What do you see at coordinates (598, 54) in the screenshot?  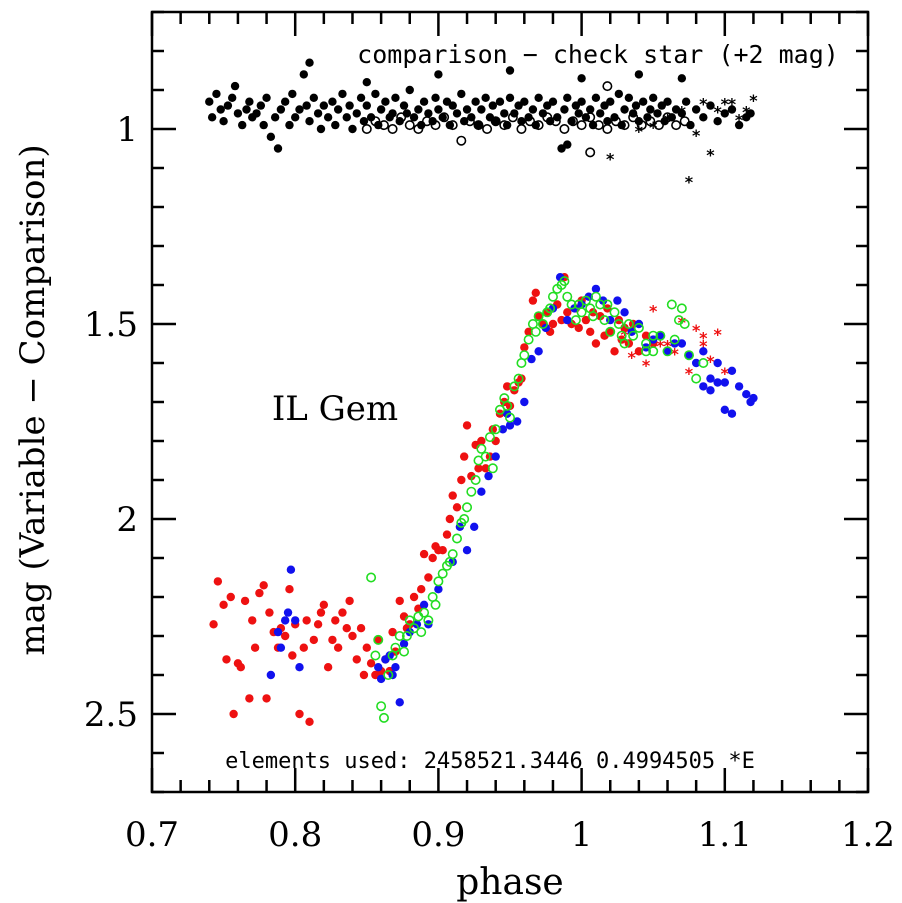 I see `check-star-label: comparison − check star (+2 mag)` at bounding box center [598, 54].